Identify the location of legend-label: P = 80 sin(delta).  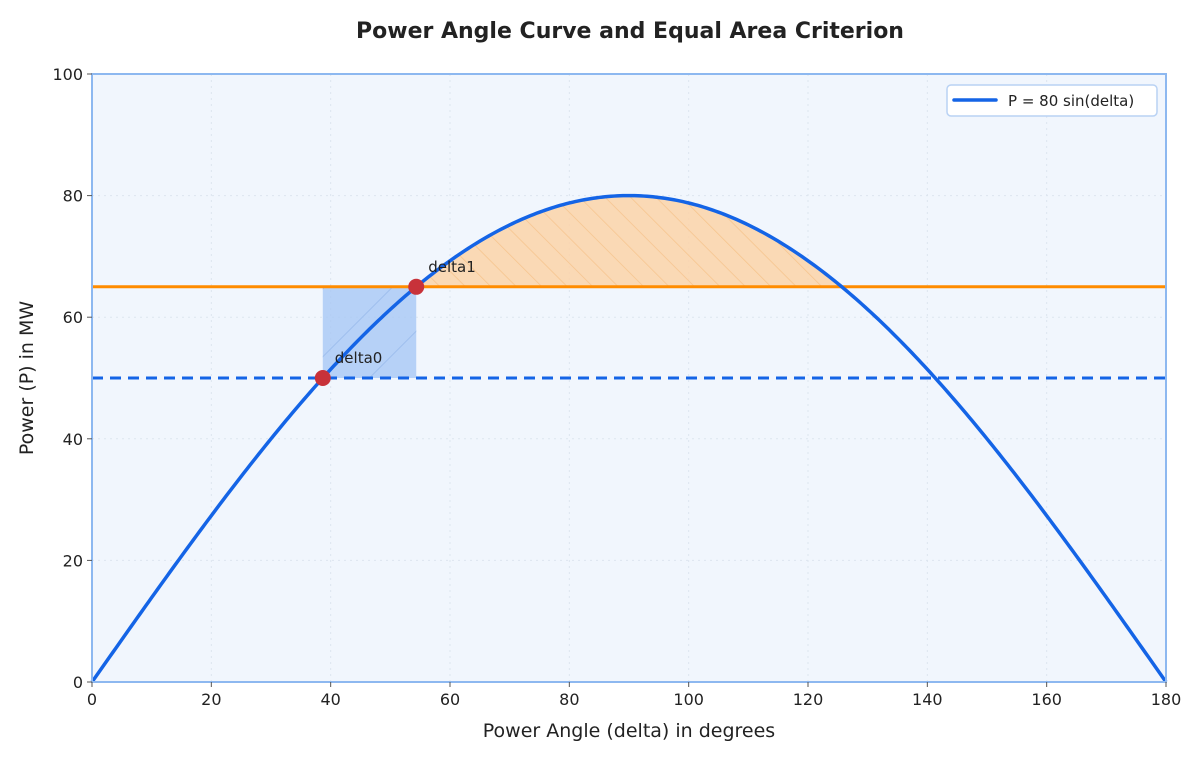
(1071, 101).